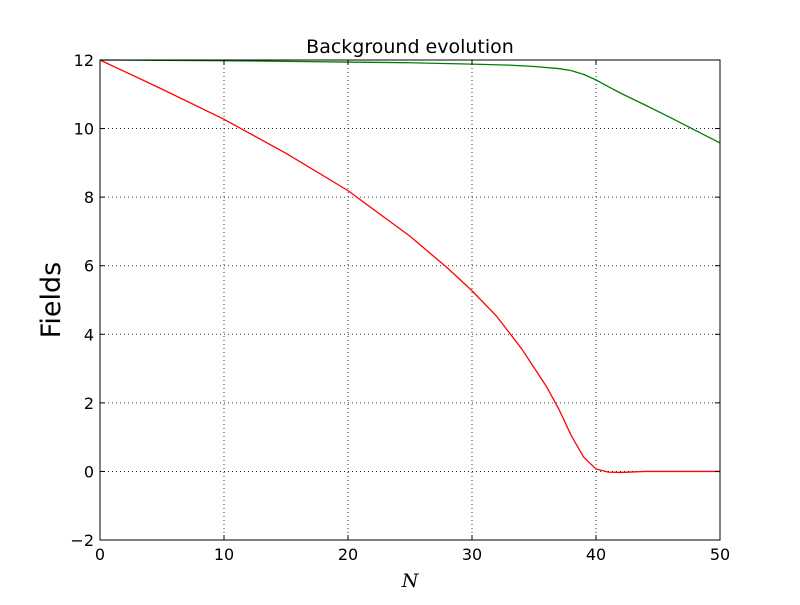 The height and width of the screenshot is (605, 800). I want to click on x-tick-label: 50, so click(720, 554).